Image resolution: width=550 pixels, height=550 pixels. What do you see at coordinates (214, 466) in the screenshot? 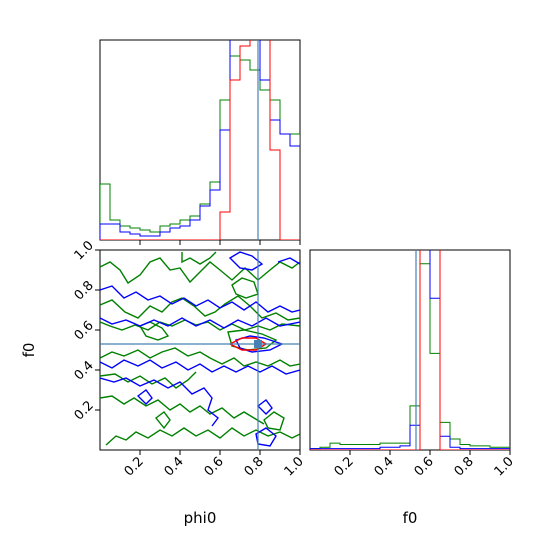
I see `phi0-x-tick-label-2: 0.6` at bounding box center [214, 466].